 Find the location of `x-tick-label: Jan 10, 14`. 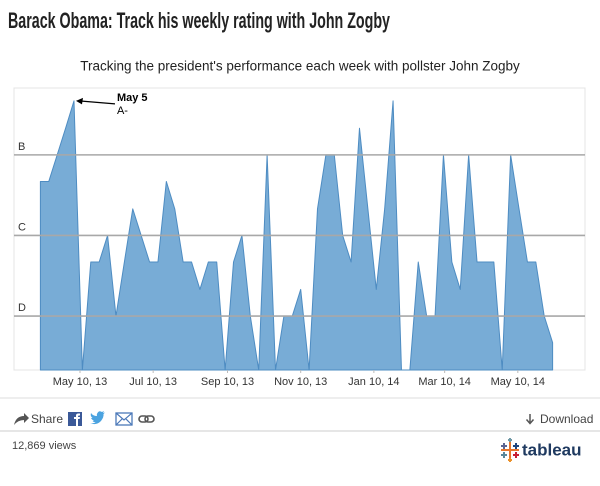

x-tick-label: Jan 10, 14 is located at coordinates (373, 382).